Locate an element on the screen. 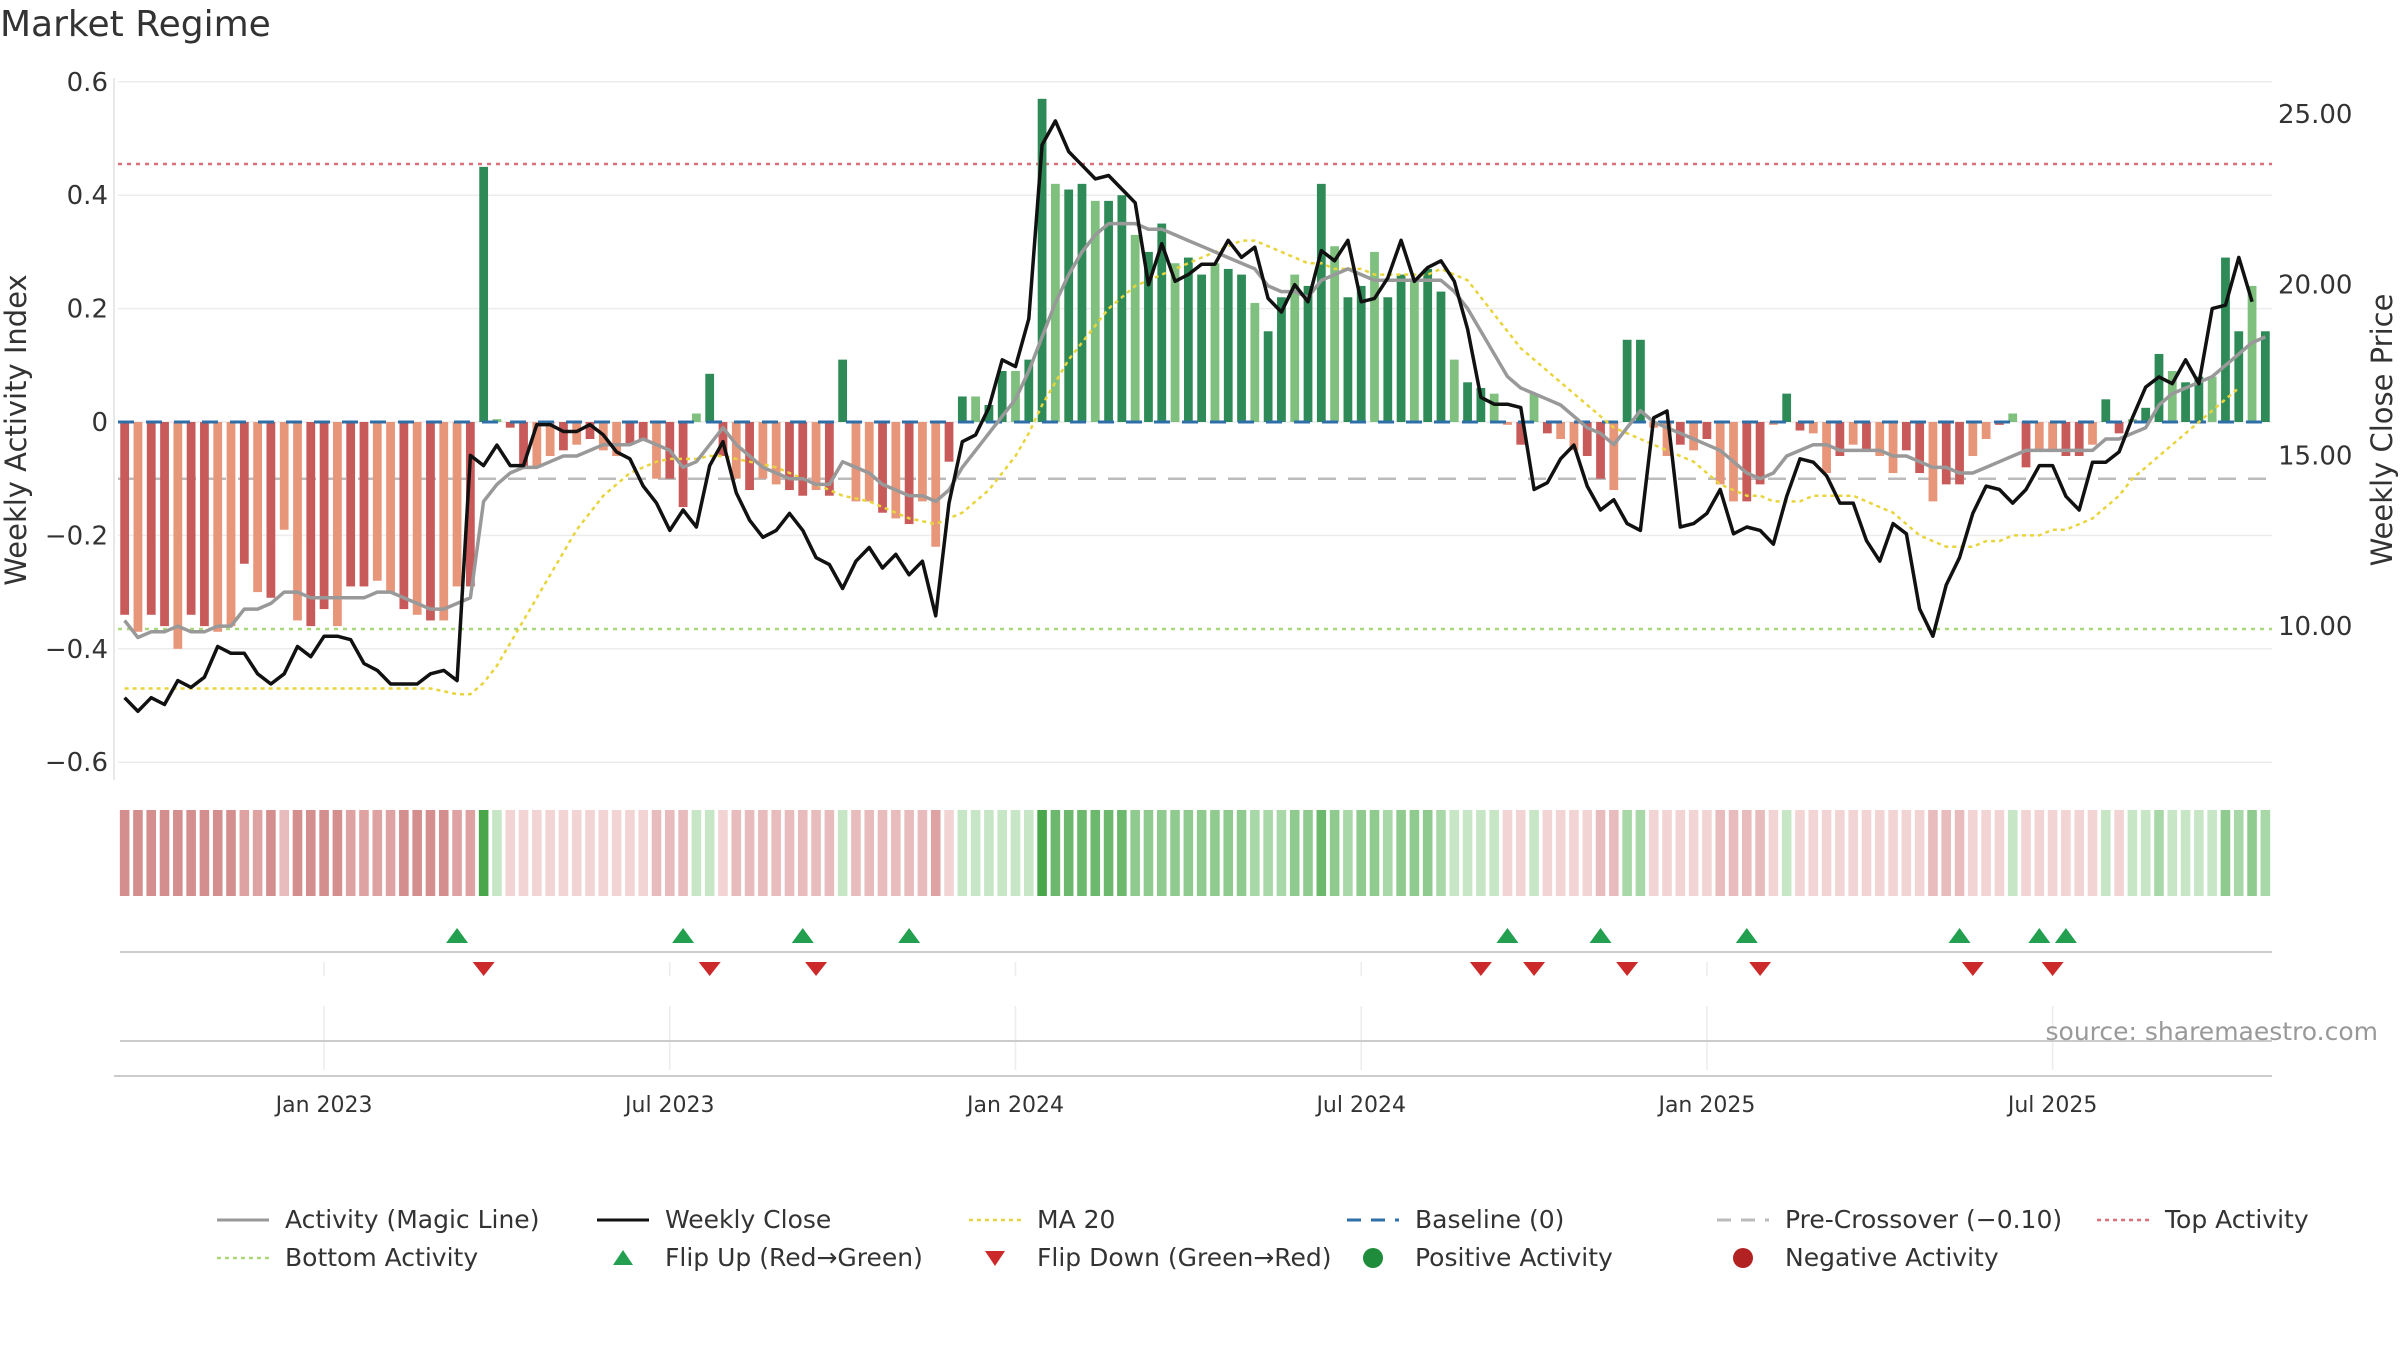 The image size is (2400, 1350). legend-item: Top Activity is located at coordinates (2202, 1219).